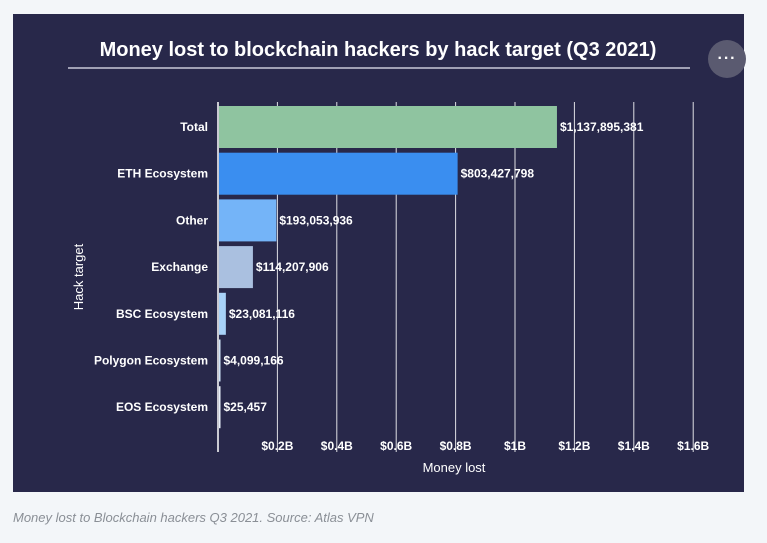 The width and height of the screenshot is (767, 543). What do you see at coordinates (162, 407) in the screenshot?
I see `category-label: EOS Ecosystem` at bounding box center [162, 407].